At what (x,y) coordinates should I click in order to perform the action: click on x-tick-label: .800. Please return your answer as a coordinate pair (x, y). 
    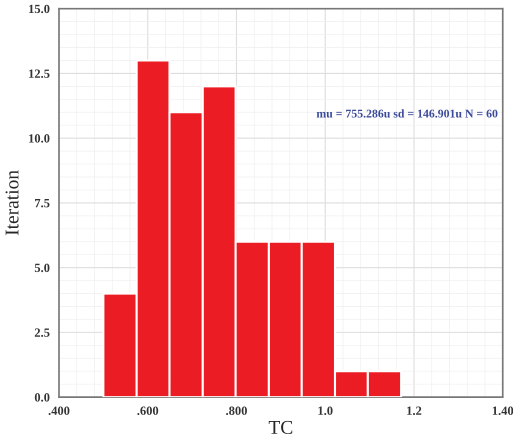
    Looking at the image, I should click on (236, 410).